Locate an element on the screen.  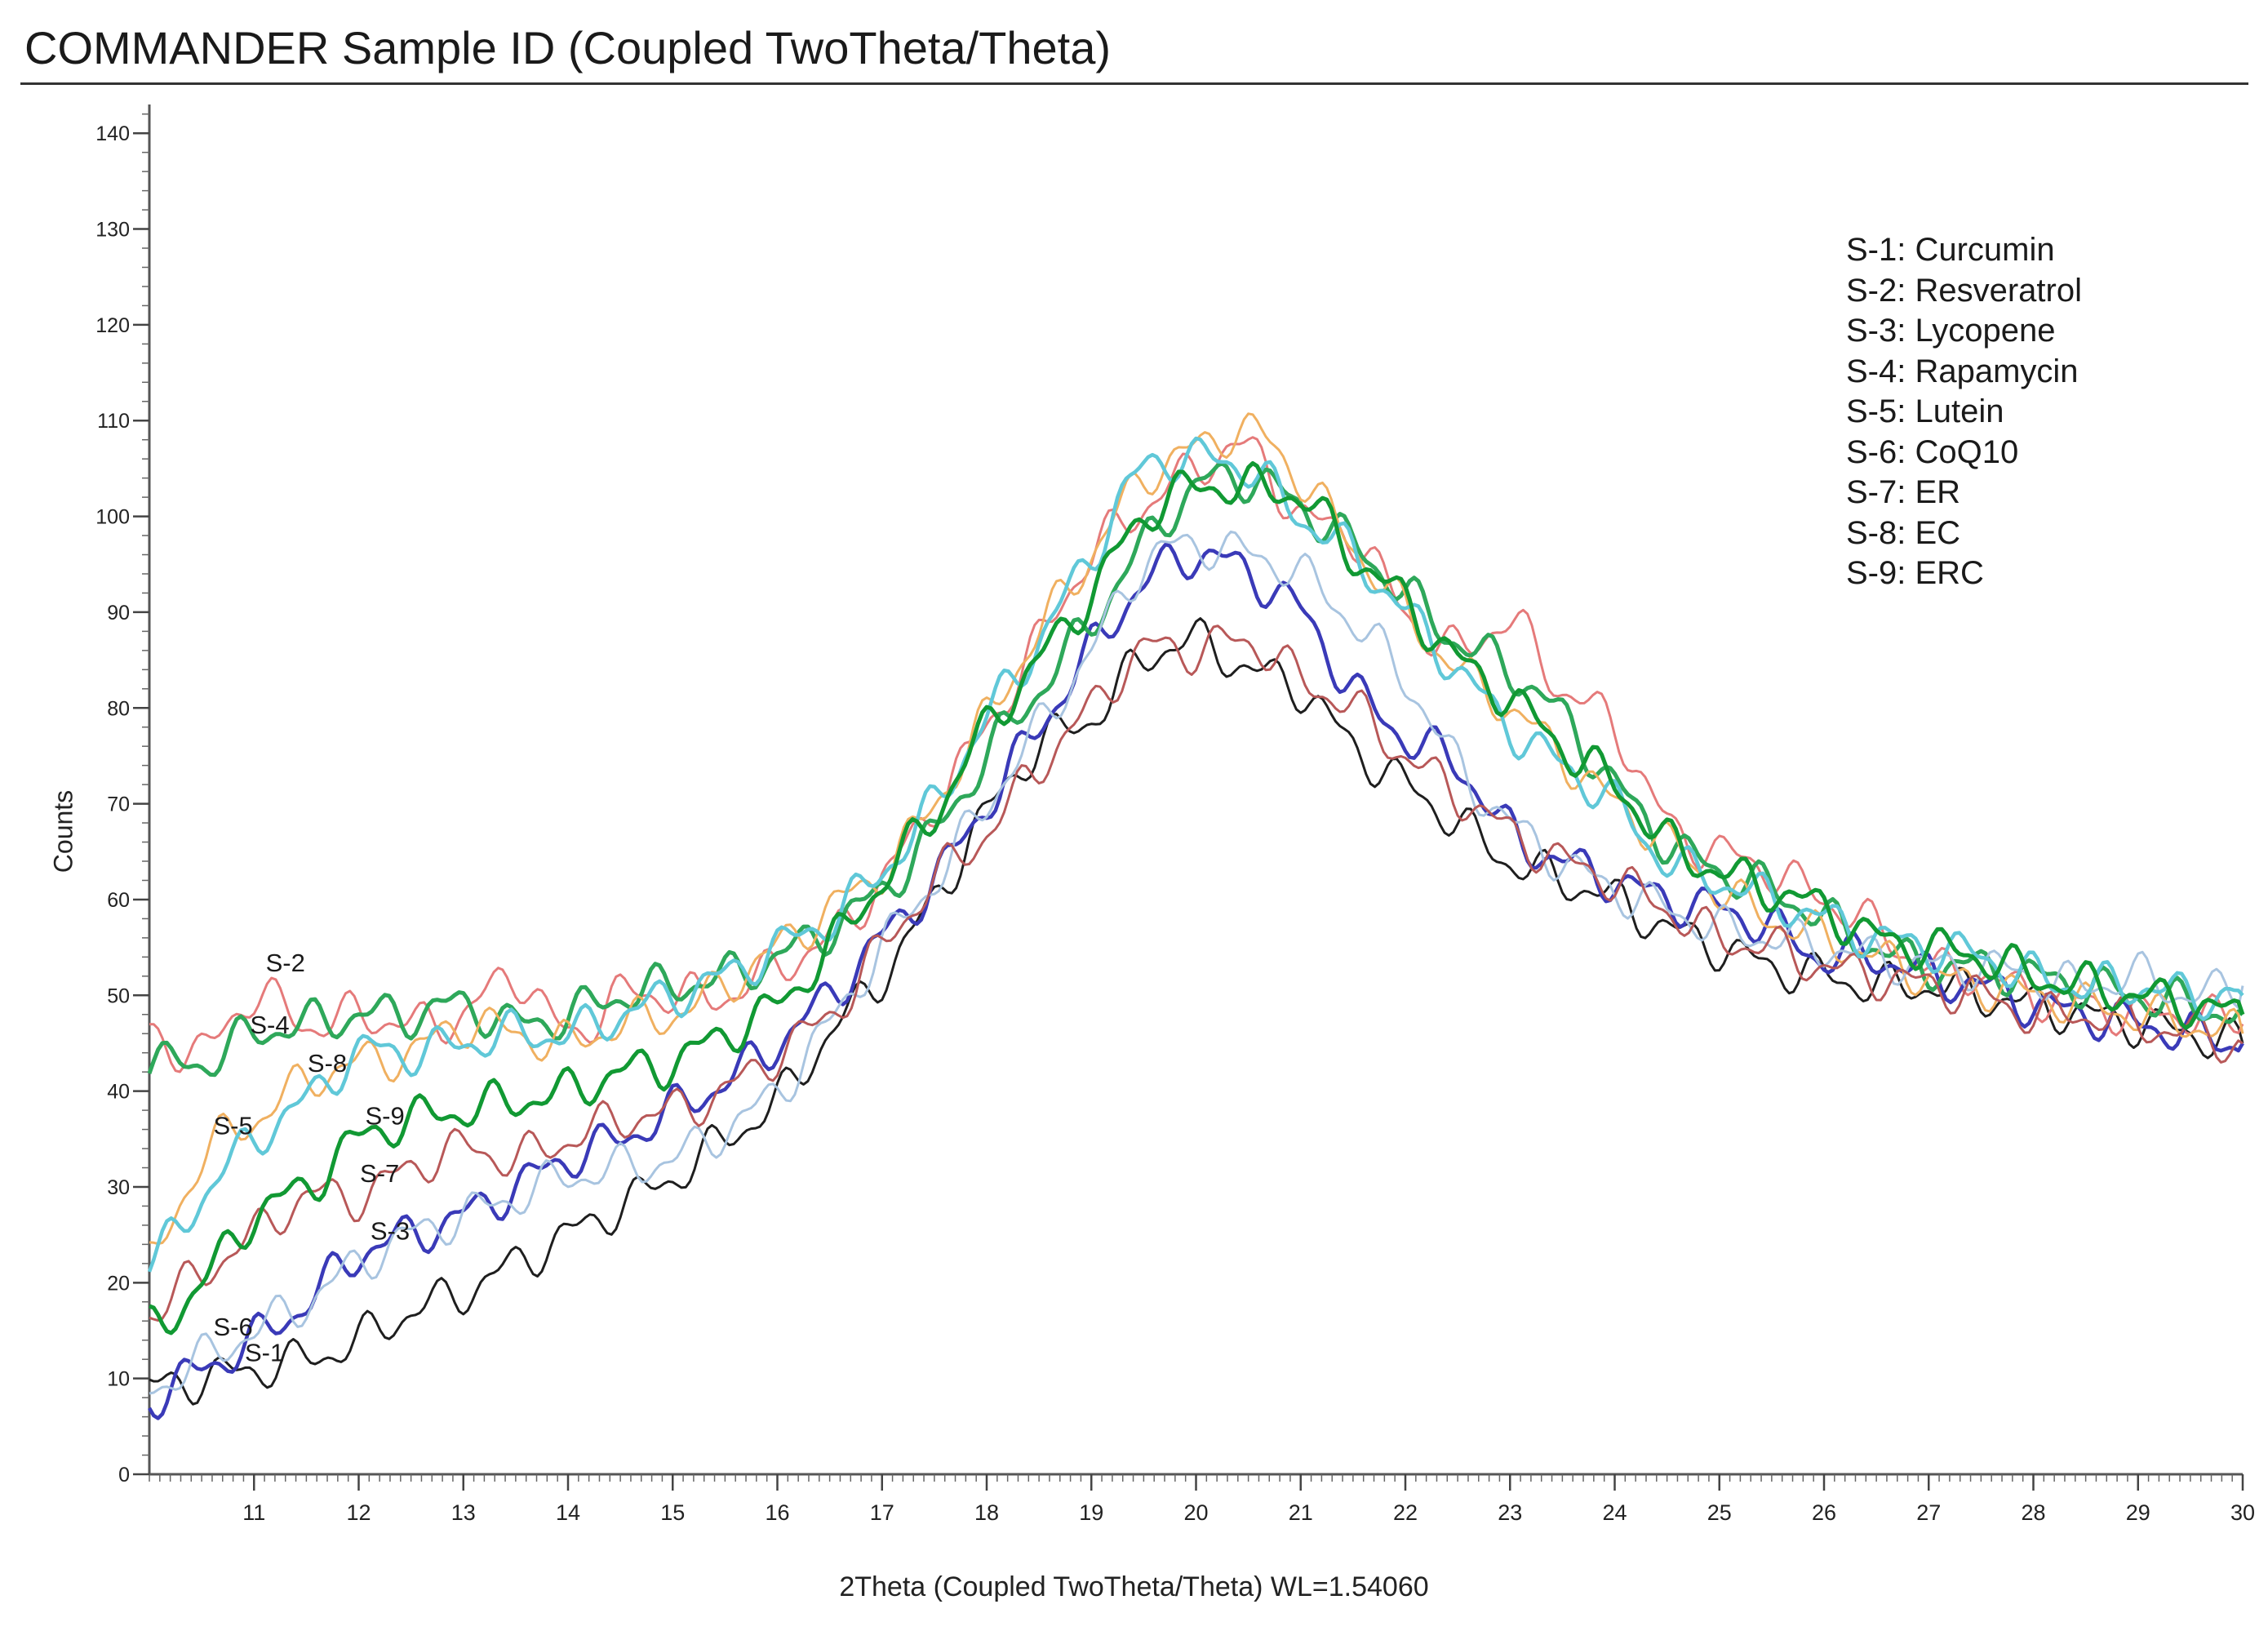
x-tick-label: 16 is located at coordinates (777, 1512).